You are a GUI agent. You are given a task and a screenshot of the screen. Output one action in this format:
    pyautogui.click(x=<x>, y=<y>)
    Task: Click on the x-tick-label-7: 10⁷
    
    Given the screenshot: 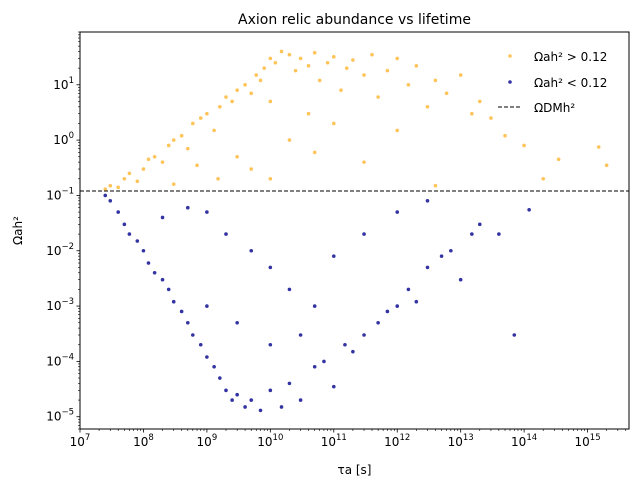 What is the action you would take?
    pyautogui.click(x=80, y=441)
    